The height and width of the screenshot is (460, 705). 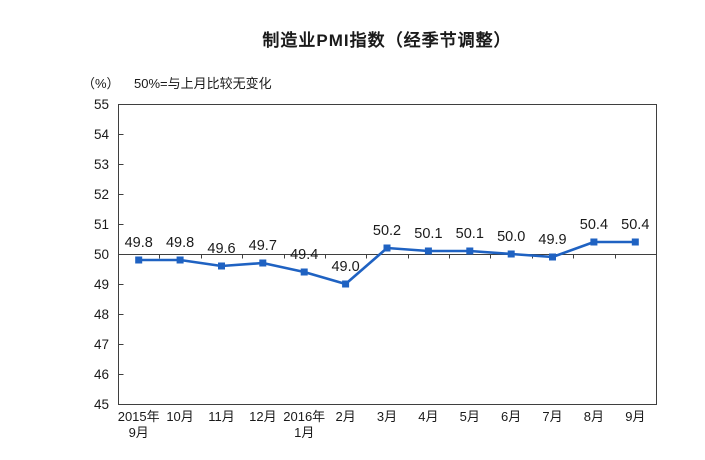 What do you see at coordinates (304, 255) in the screenshot?
I see `data-point-label: 49.4` at bounding box center [304, 255].